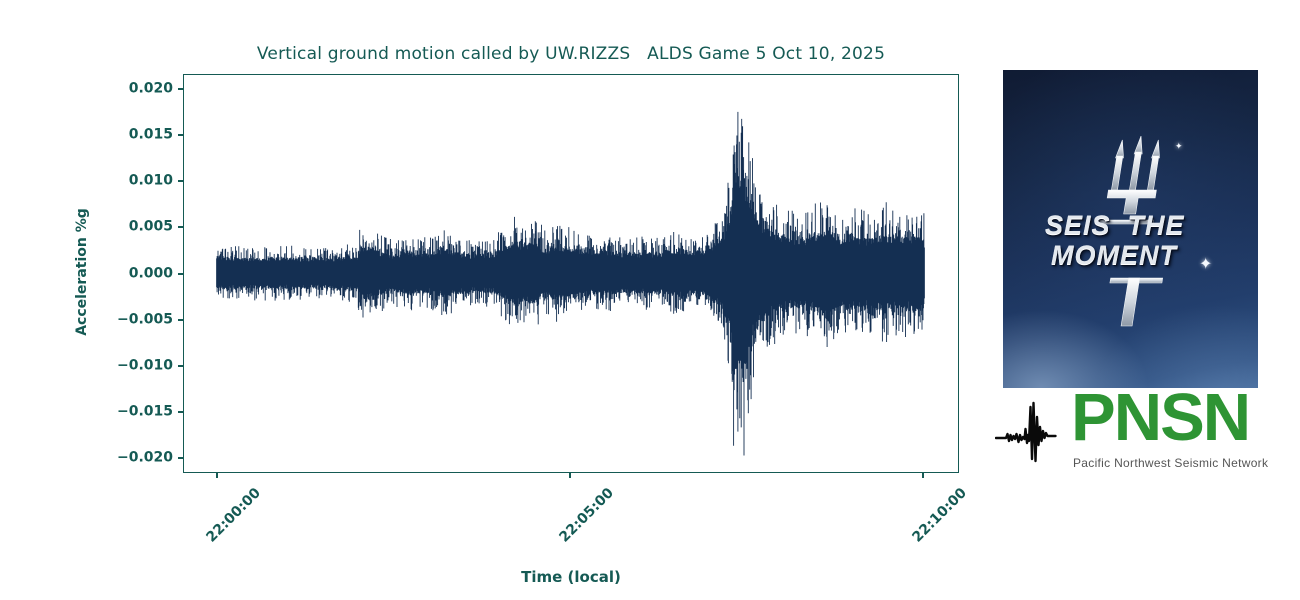  I want to click on x-tick-label: 22:10:00, so click(939, 515).